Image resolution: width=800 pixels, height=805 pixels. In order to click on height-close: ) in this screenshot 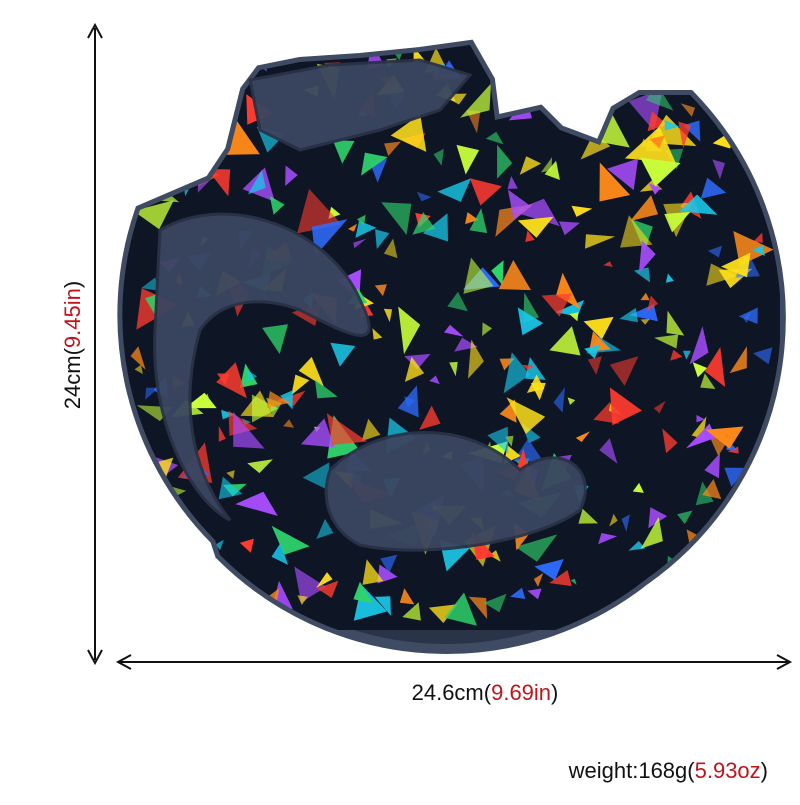, I will do `click(72, 284)`.